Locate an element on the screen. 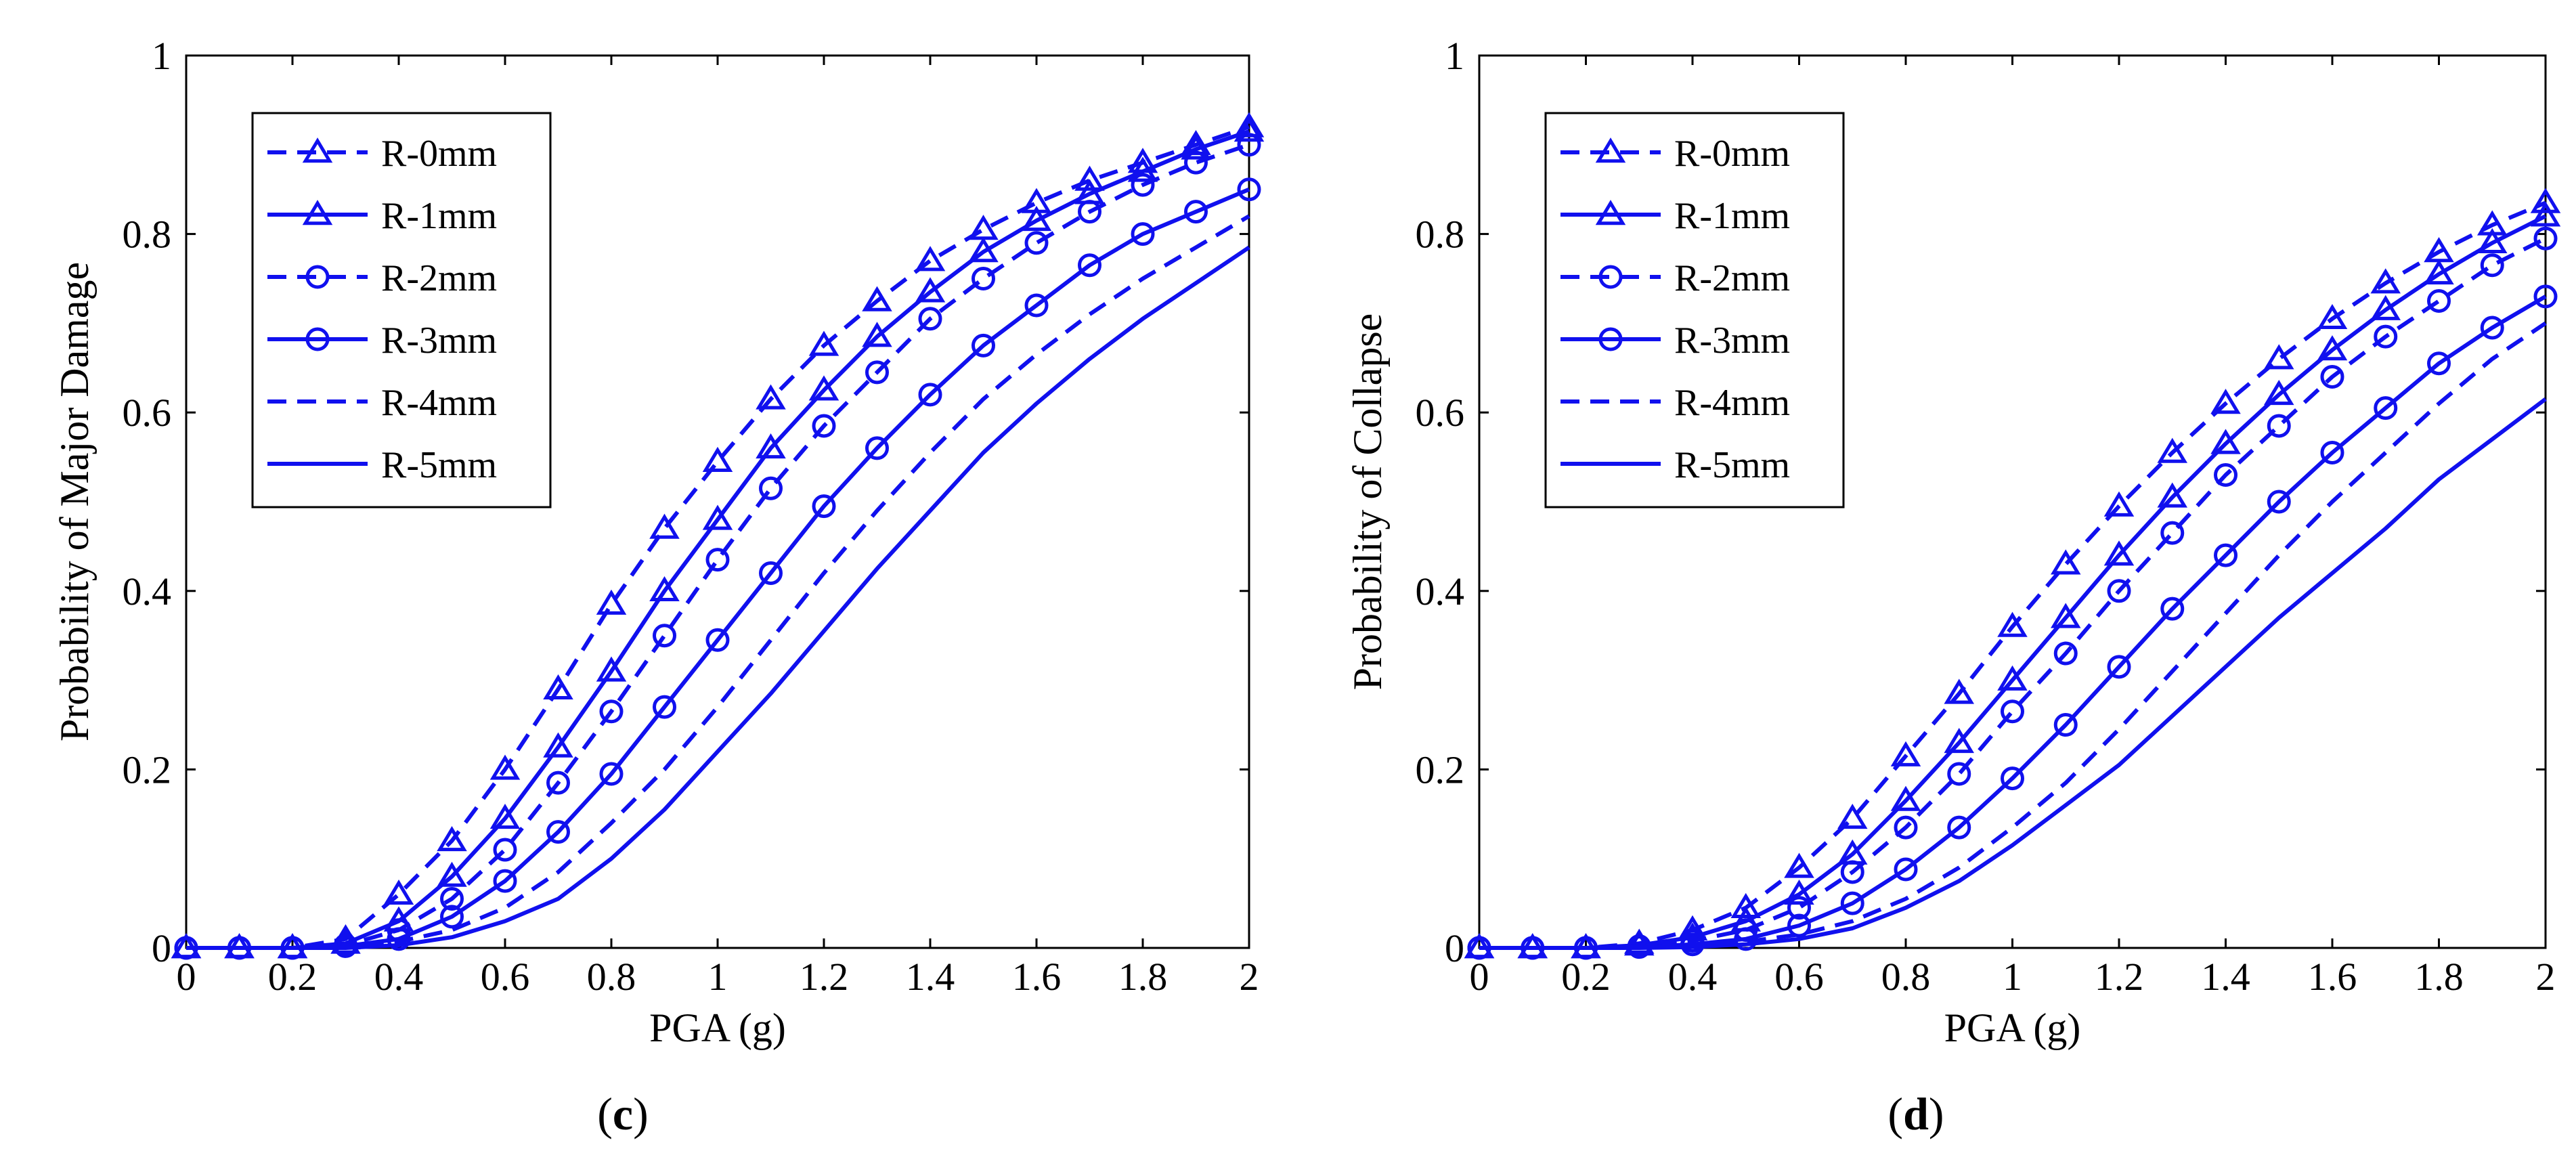 The height and width of the screenshot is (1170, 2576). y-tick-label: 0.6 is located at coordinates (147, 413).